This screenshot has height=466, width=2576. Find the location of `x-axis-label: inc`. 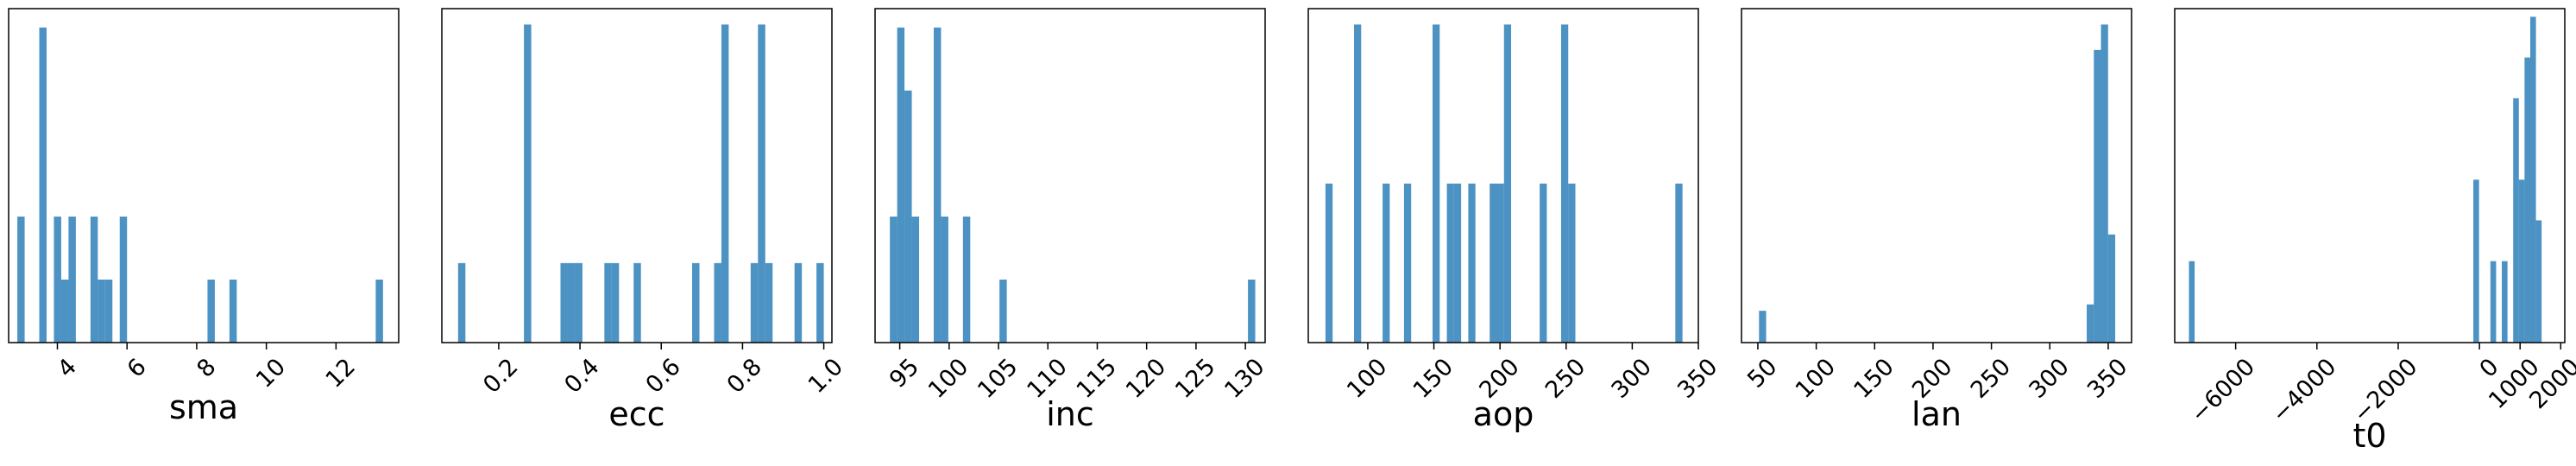

x-axis-label: inc is located at coordinates (1070, 414).